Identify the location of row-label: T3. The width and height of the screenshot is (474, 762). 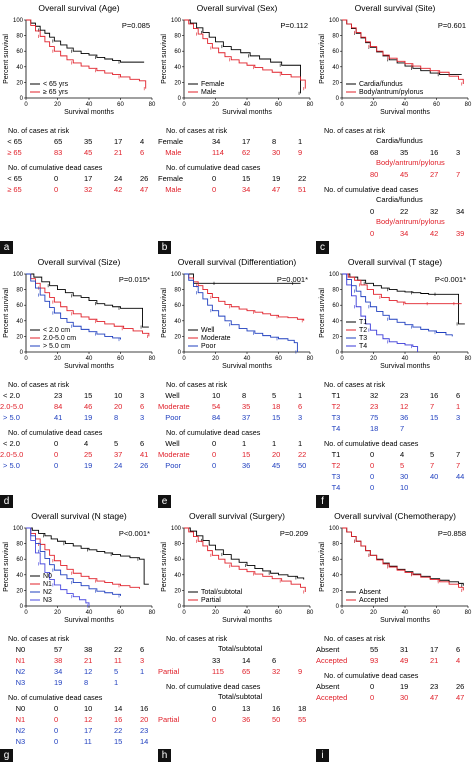
(336, 417).